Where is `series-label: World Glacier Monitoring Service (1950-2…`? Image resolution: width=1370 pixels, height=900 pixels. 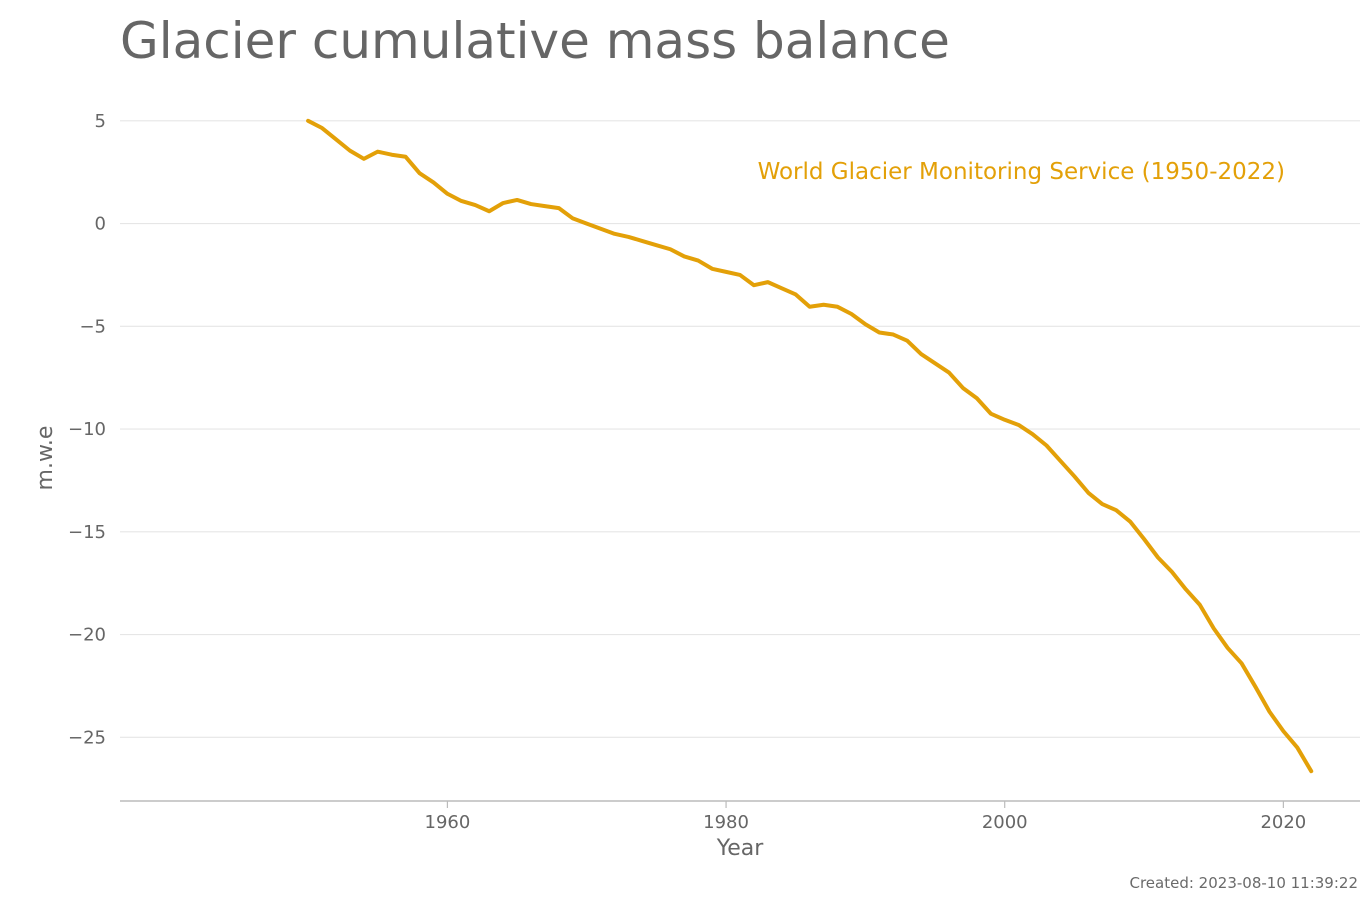 series-label: World Glacier Monitoring Service (1950-2… is located at coordinates (1021, 172).